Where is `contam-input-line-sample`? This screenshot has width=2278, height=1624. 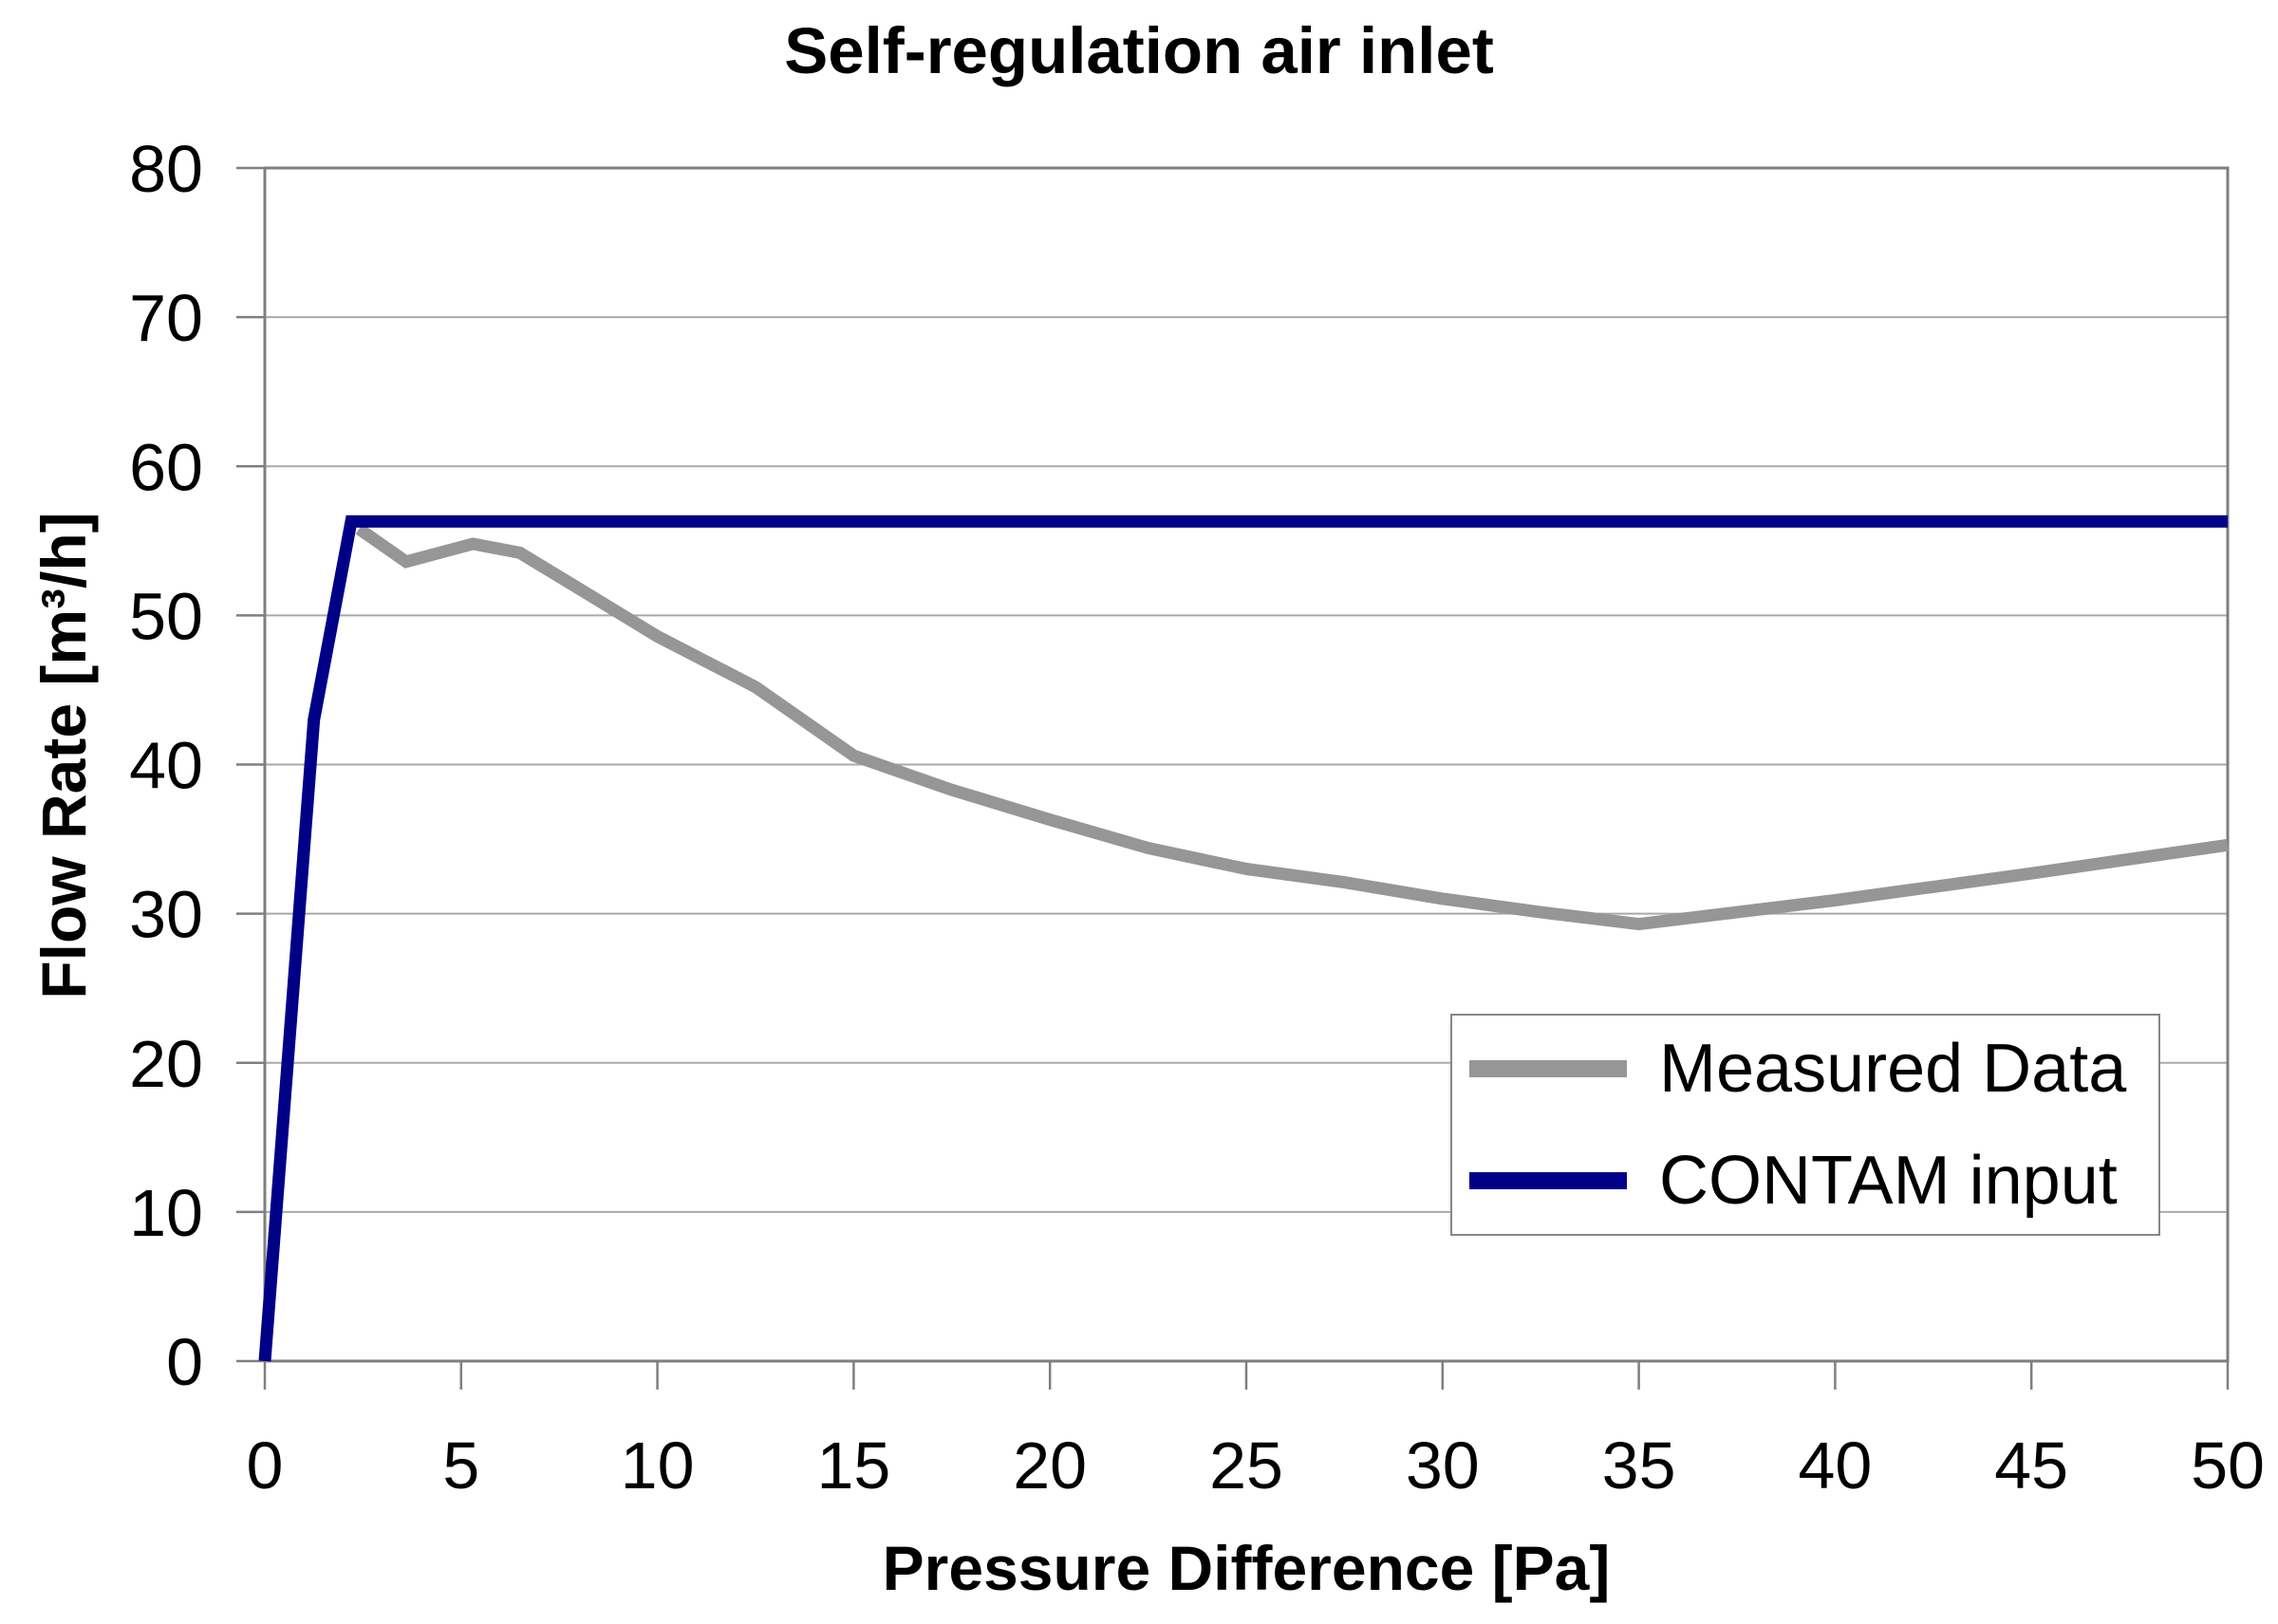
contam-input-line-sample is located at coordinates (1548, 1181).